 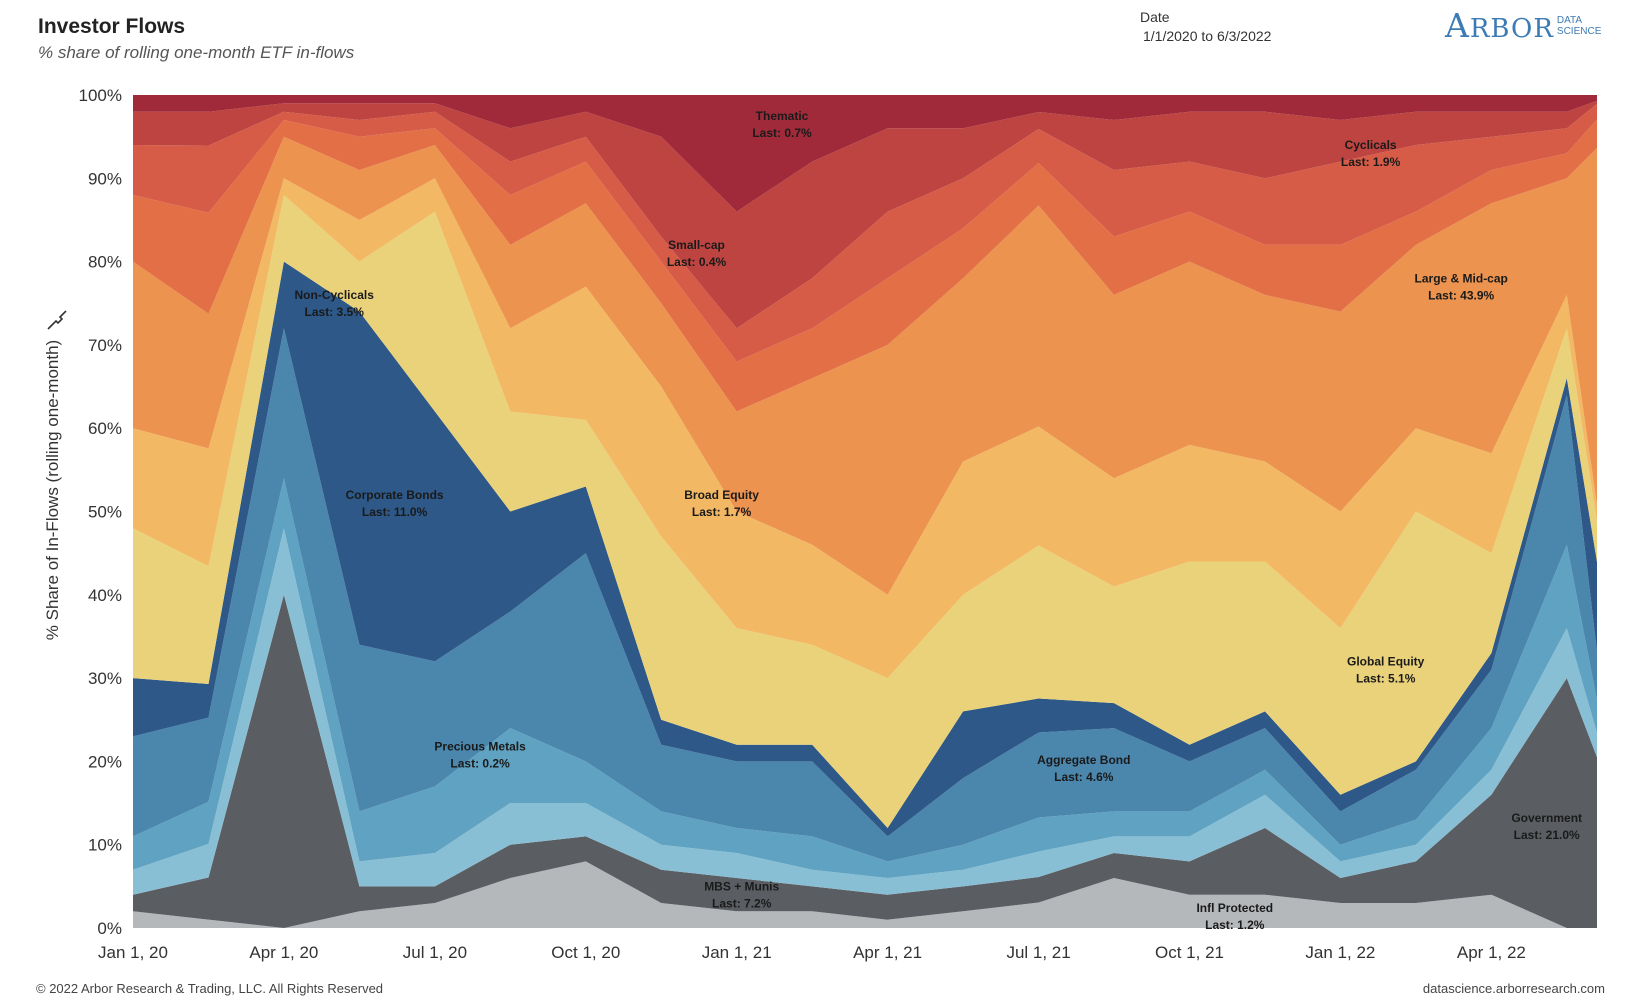 What do you see at coordinates (105, 178) in the screenshot?
I see `y-tick-label: 90%` at bounding box center [105, 178].